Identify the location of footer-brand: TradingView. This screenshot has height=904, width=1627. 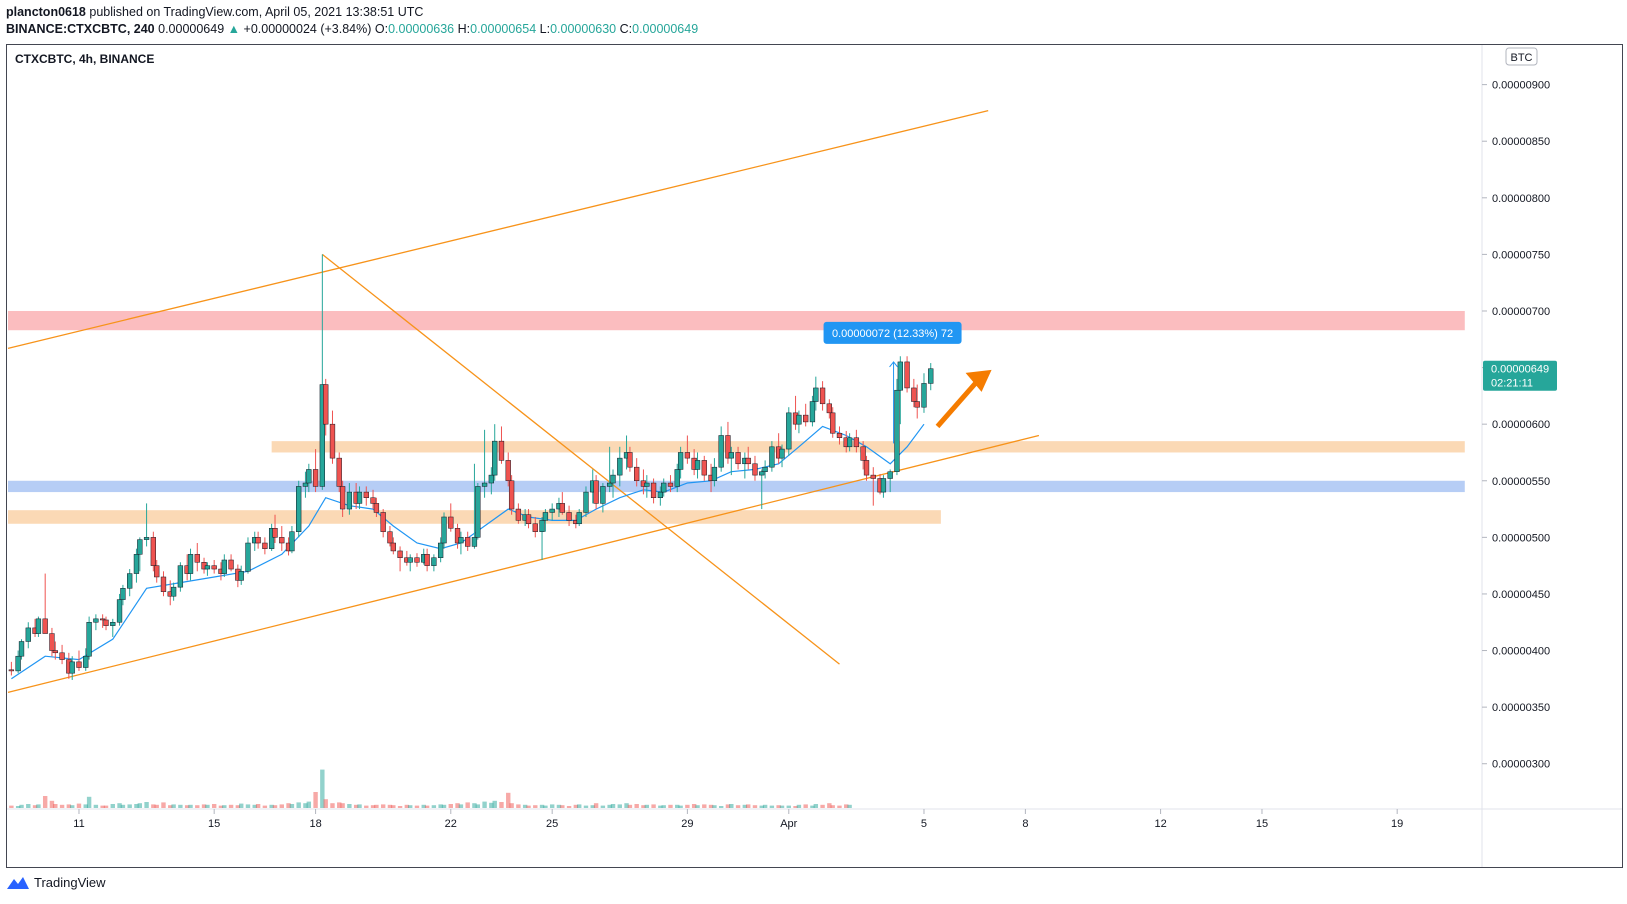
(56, 882).